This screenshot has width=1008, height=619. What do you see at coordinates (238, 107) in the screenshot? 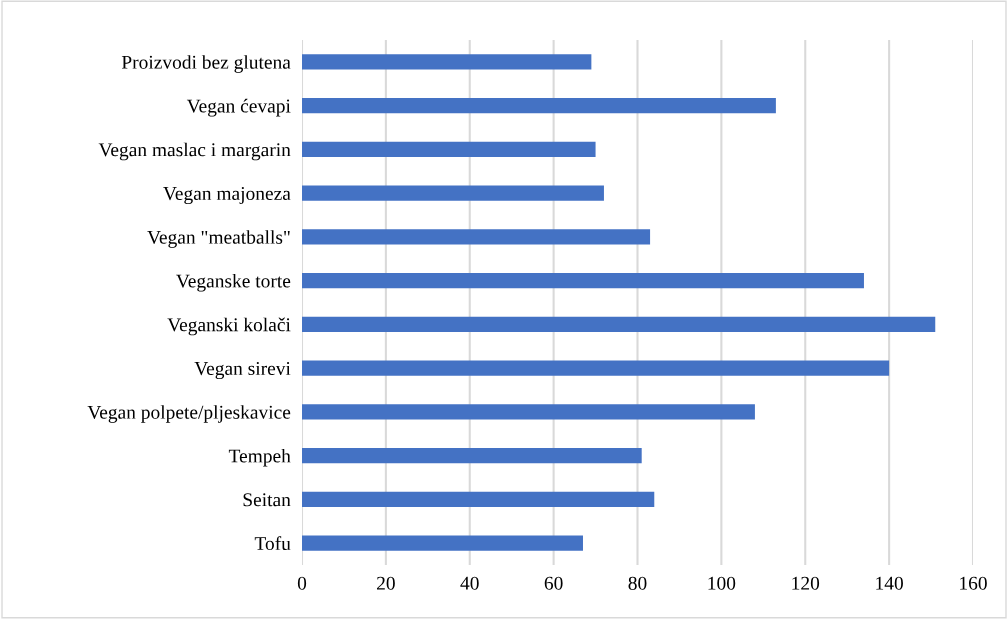
I see `y-tick-label: Vegan ćevapi` at bounding box center [238, 107].